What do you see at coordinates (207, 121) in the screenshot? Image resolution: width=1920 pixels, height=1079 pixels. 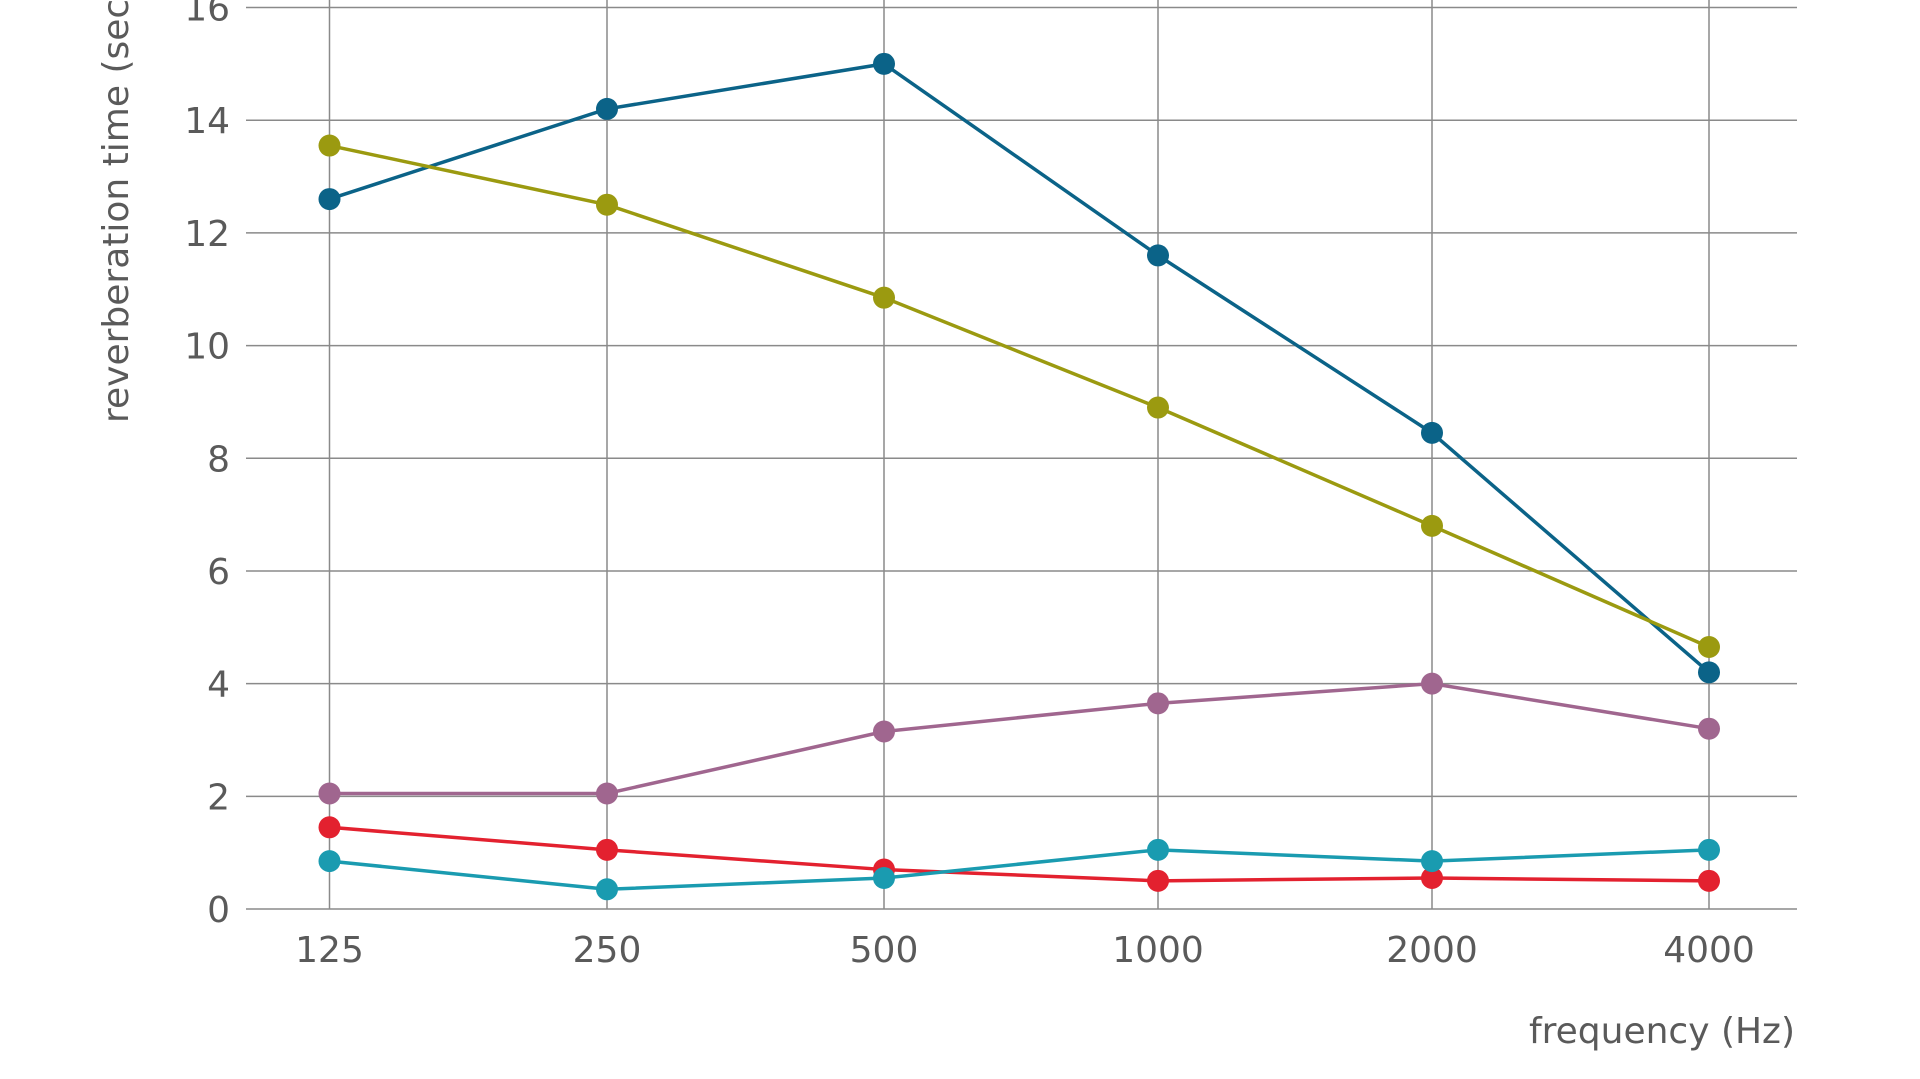 I see `y-tick-label: 14` at bounding box center [207, 121].